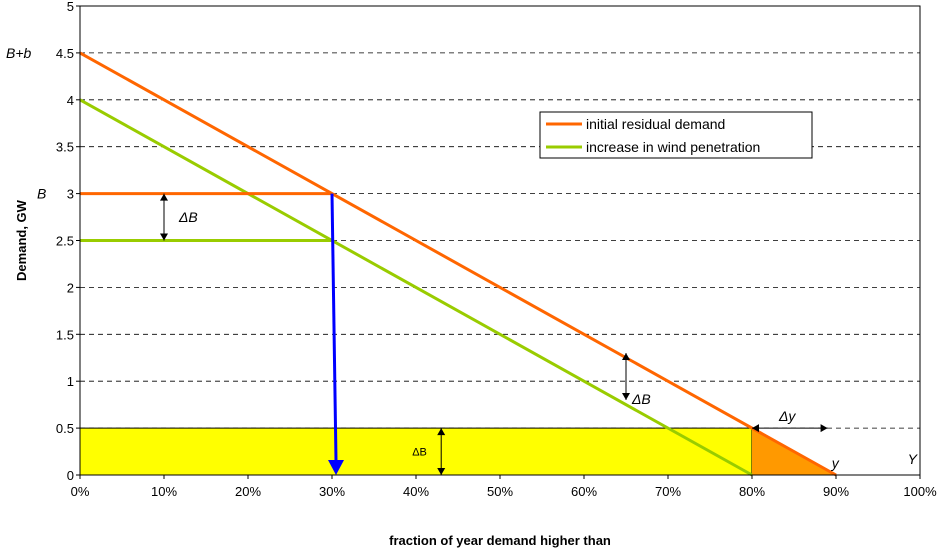 The height and width of the screenshot is (549, 949). Describe the element at coordinates (19, 53) in the screenshot. I see `annotation-b-plus-b: B+b` at that location.